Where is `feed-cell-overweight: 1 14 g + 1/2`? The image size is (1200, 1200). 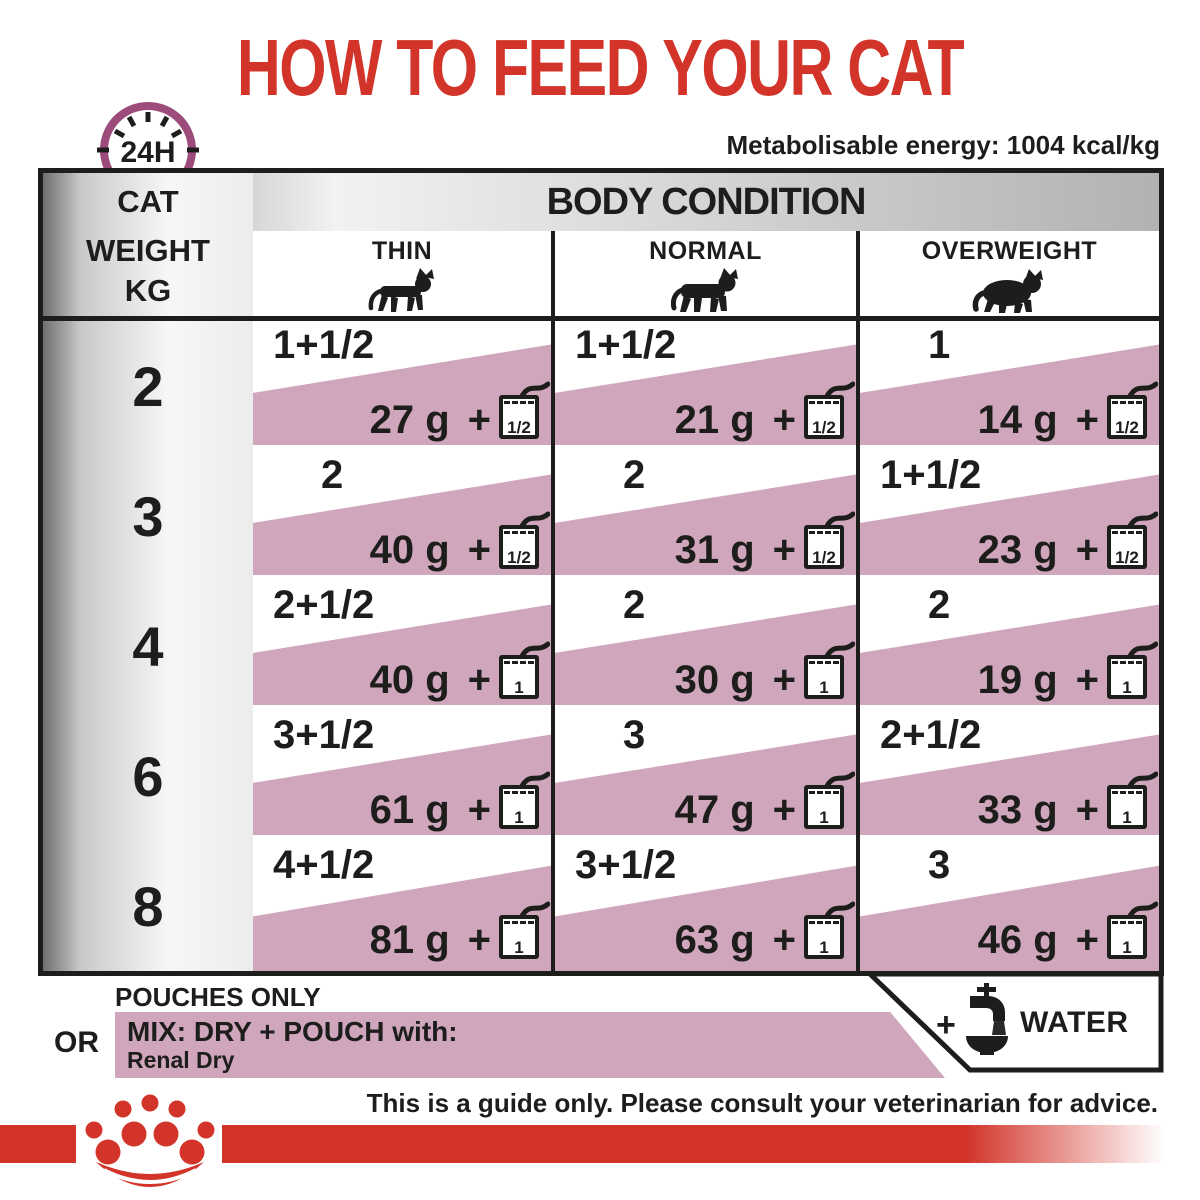 feed-cell-overweight: 1 14 g + 1/2 is located at coordinates (1009, 386).